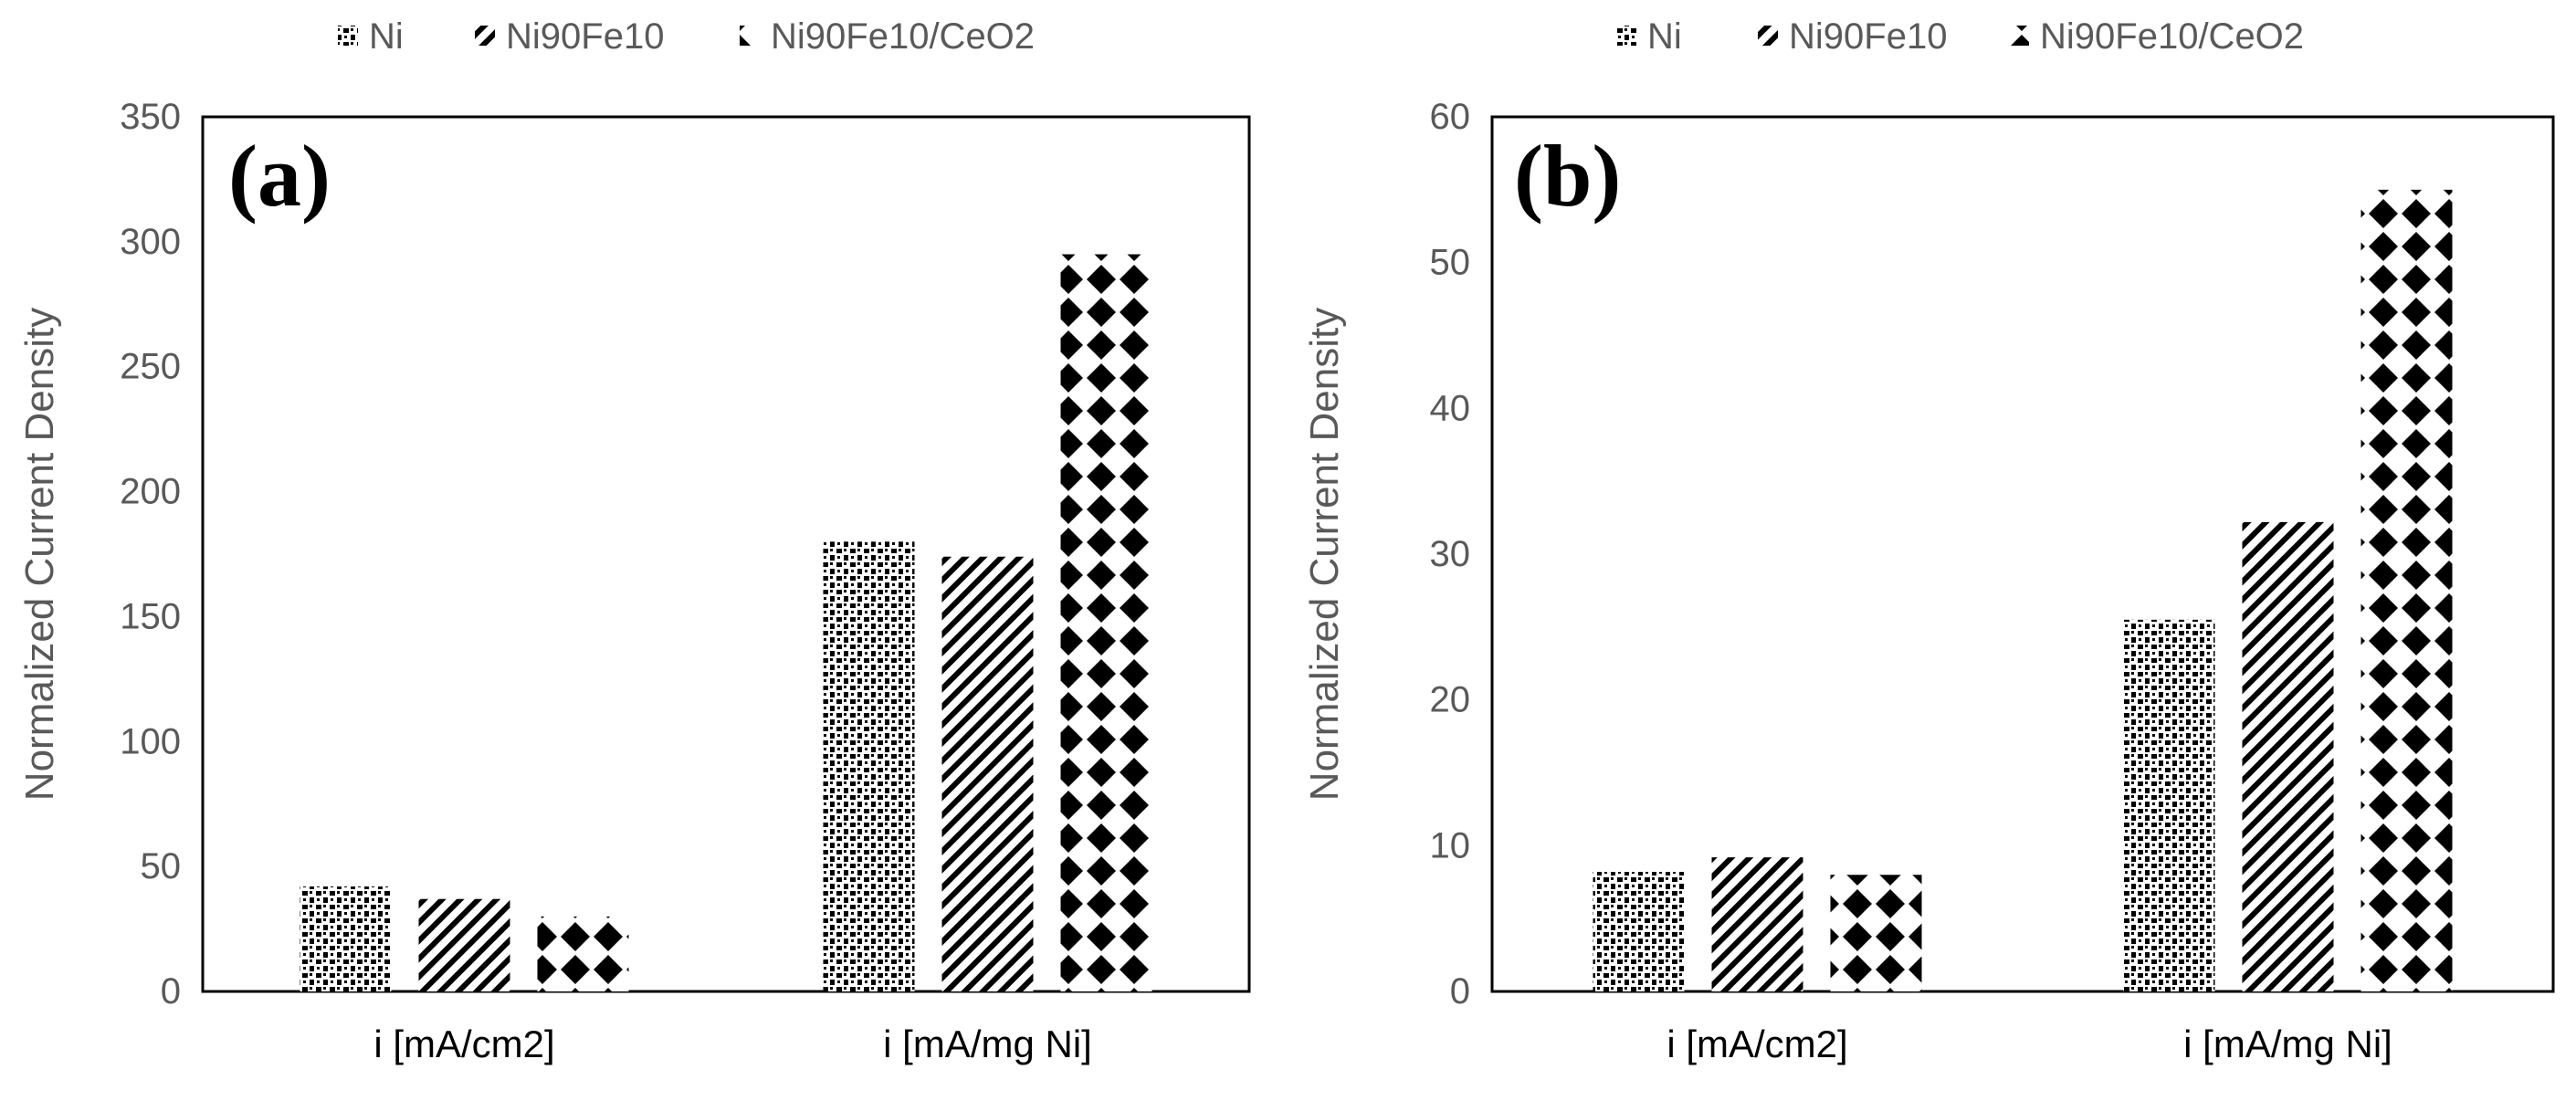 The width and height of the screenshot is (2576, 1101). I want to click on y-tick-label: 40, so click(1450, 408).